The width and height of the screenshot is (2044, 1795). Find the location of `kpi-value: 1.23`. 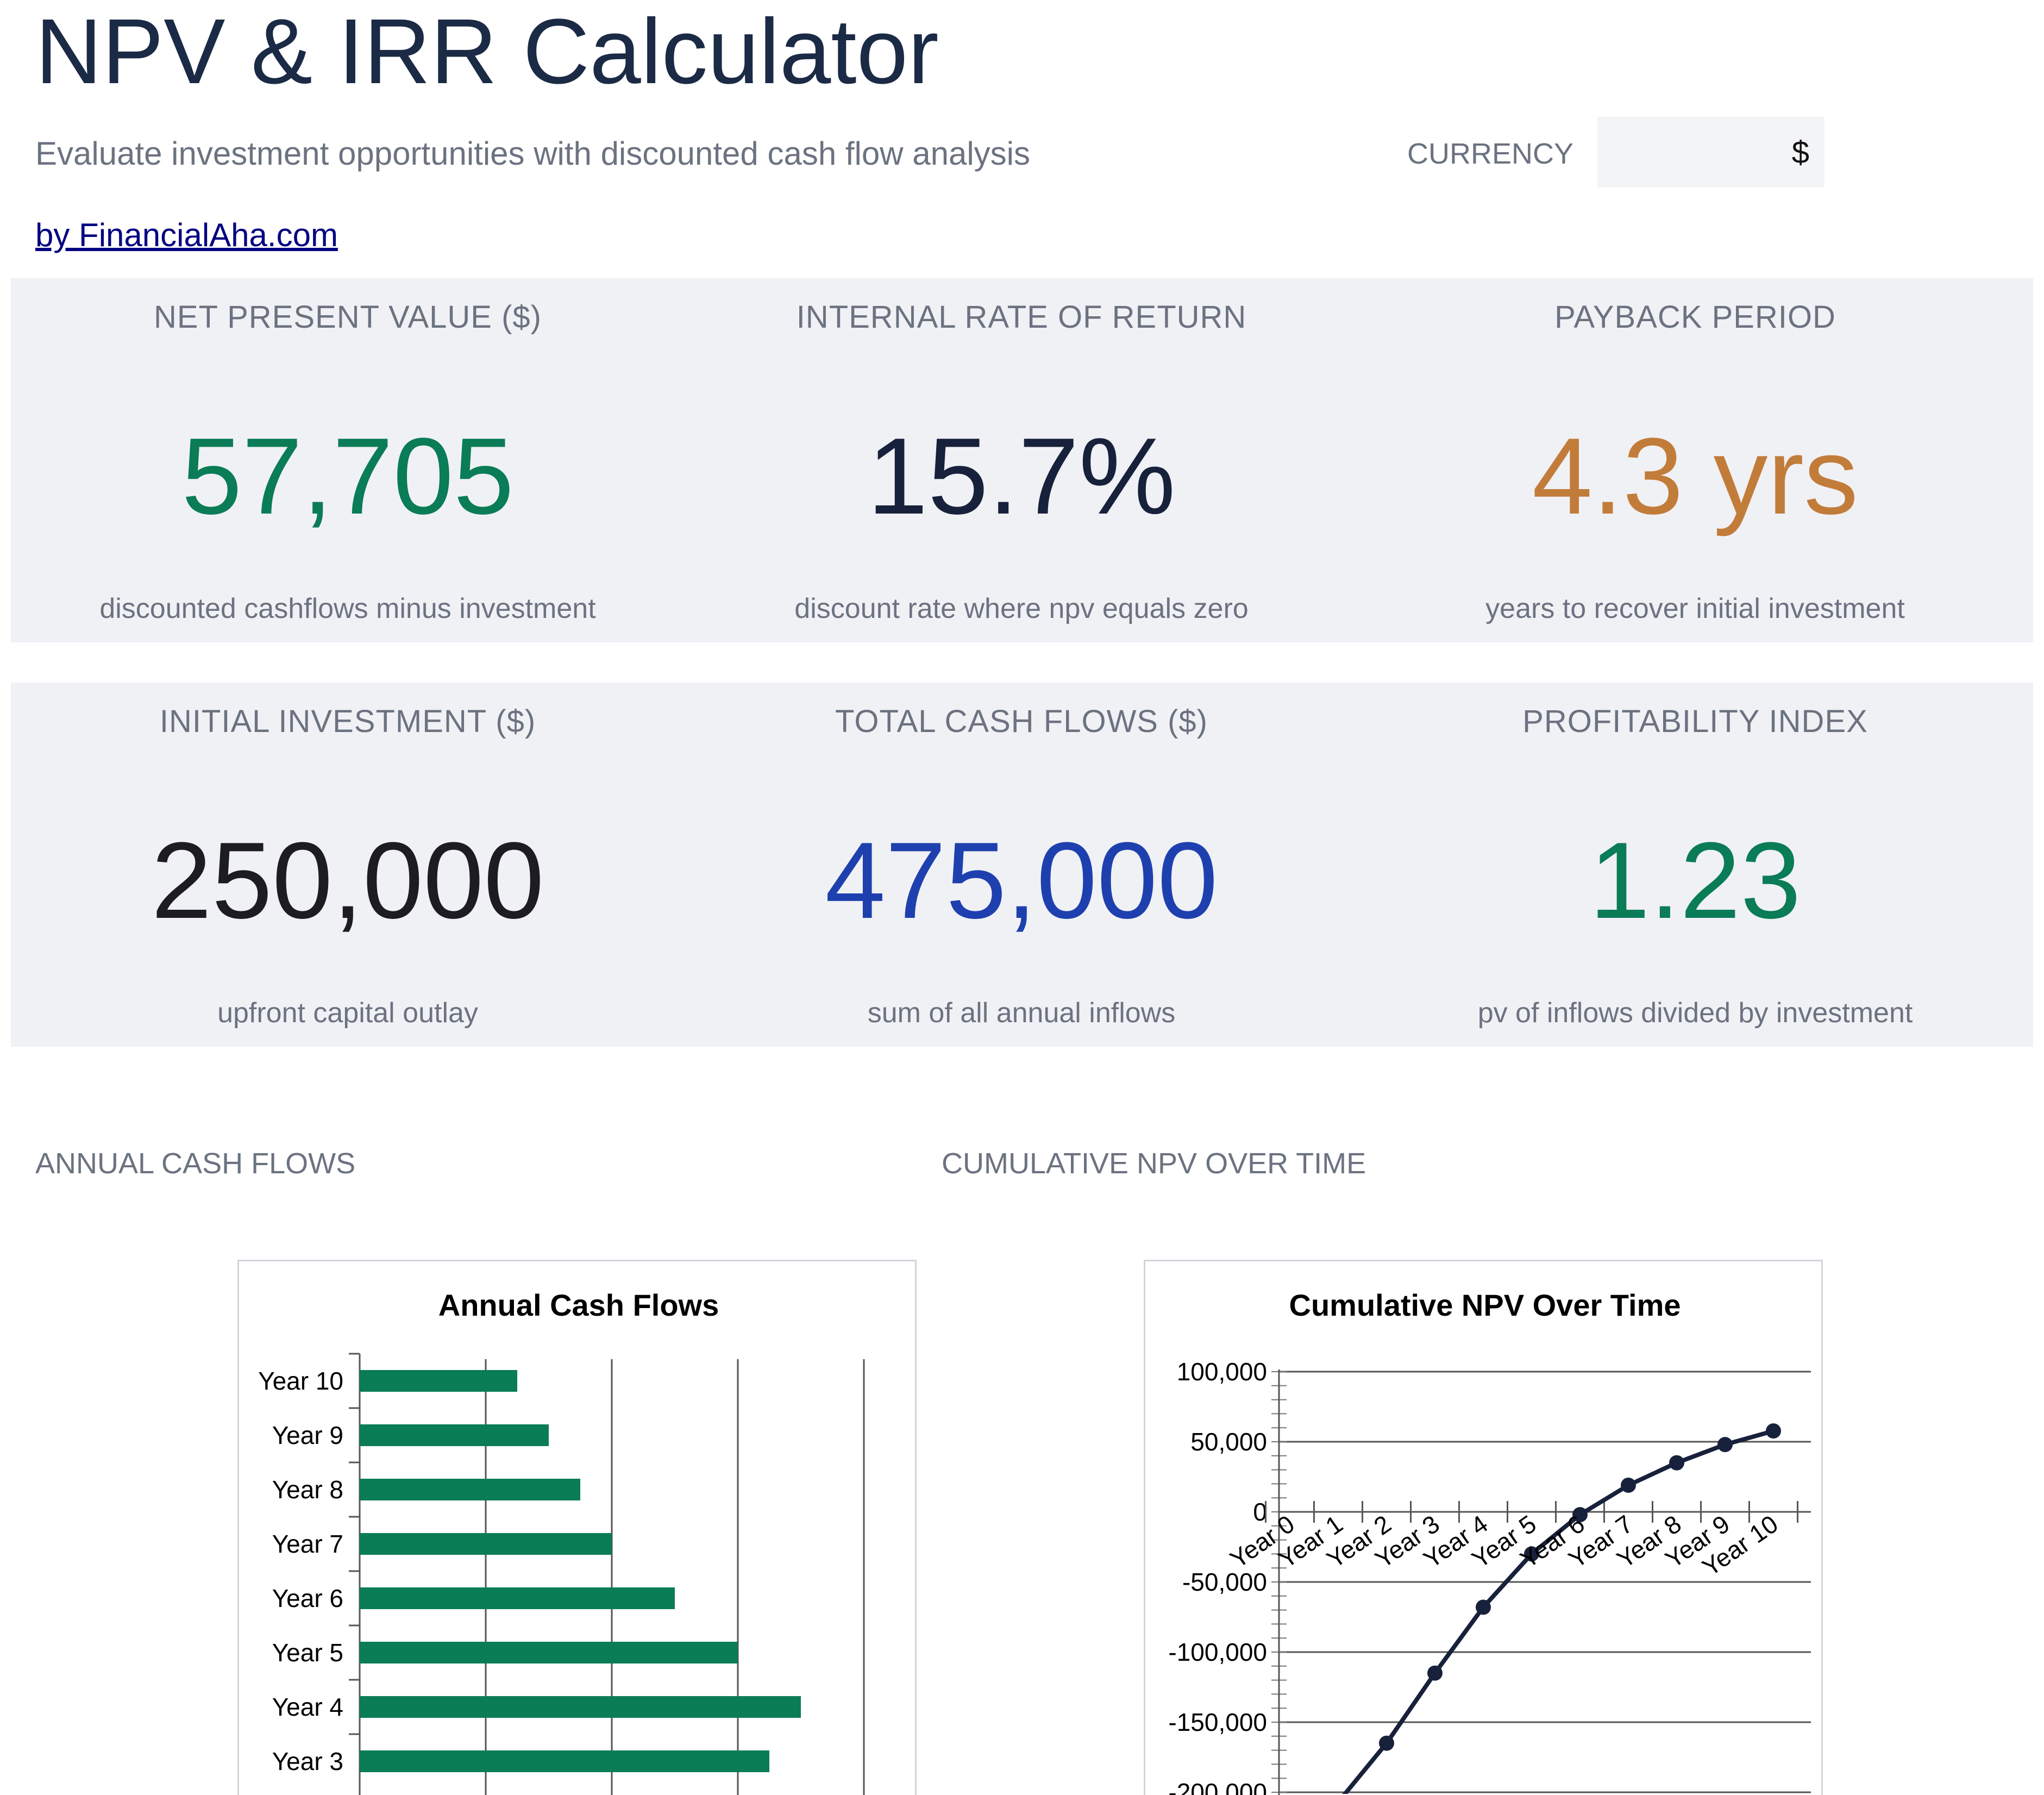

kpi-value: 1.23 is located at coordinates (1695, 880).